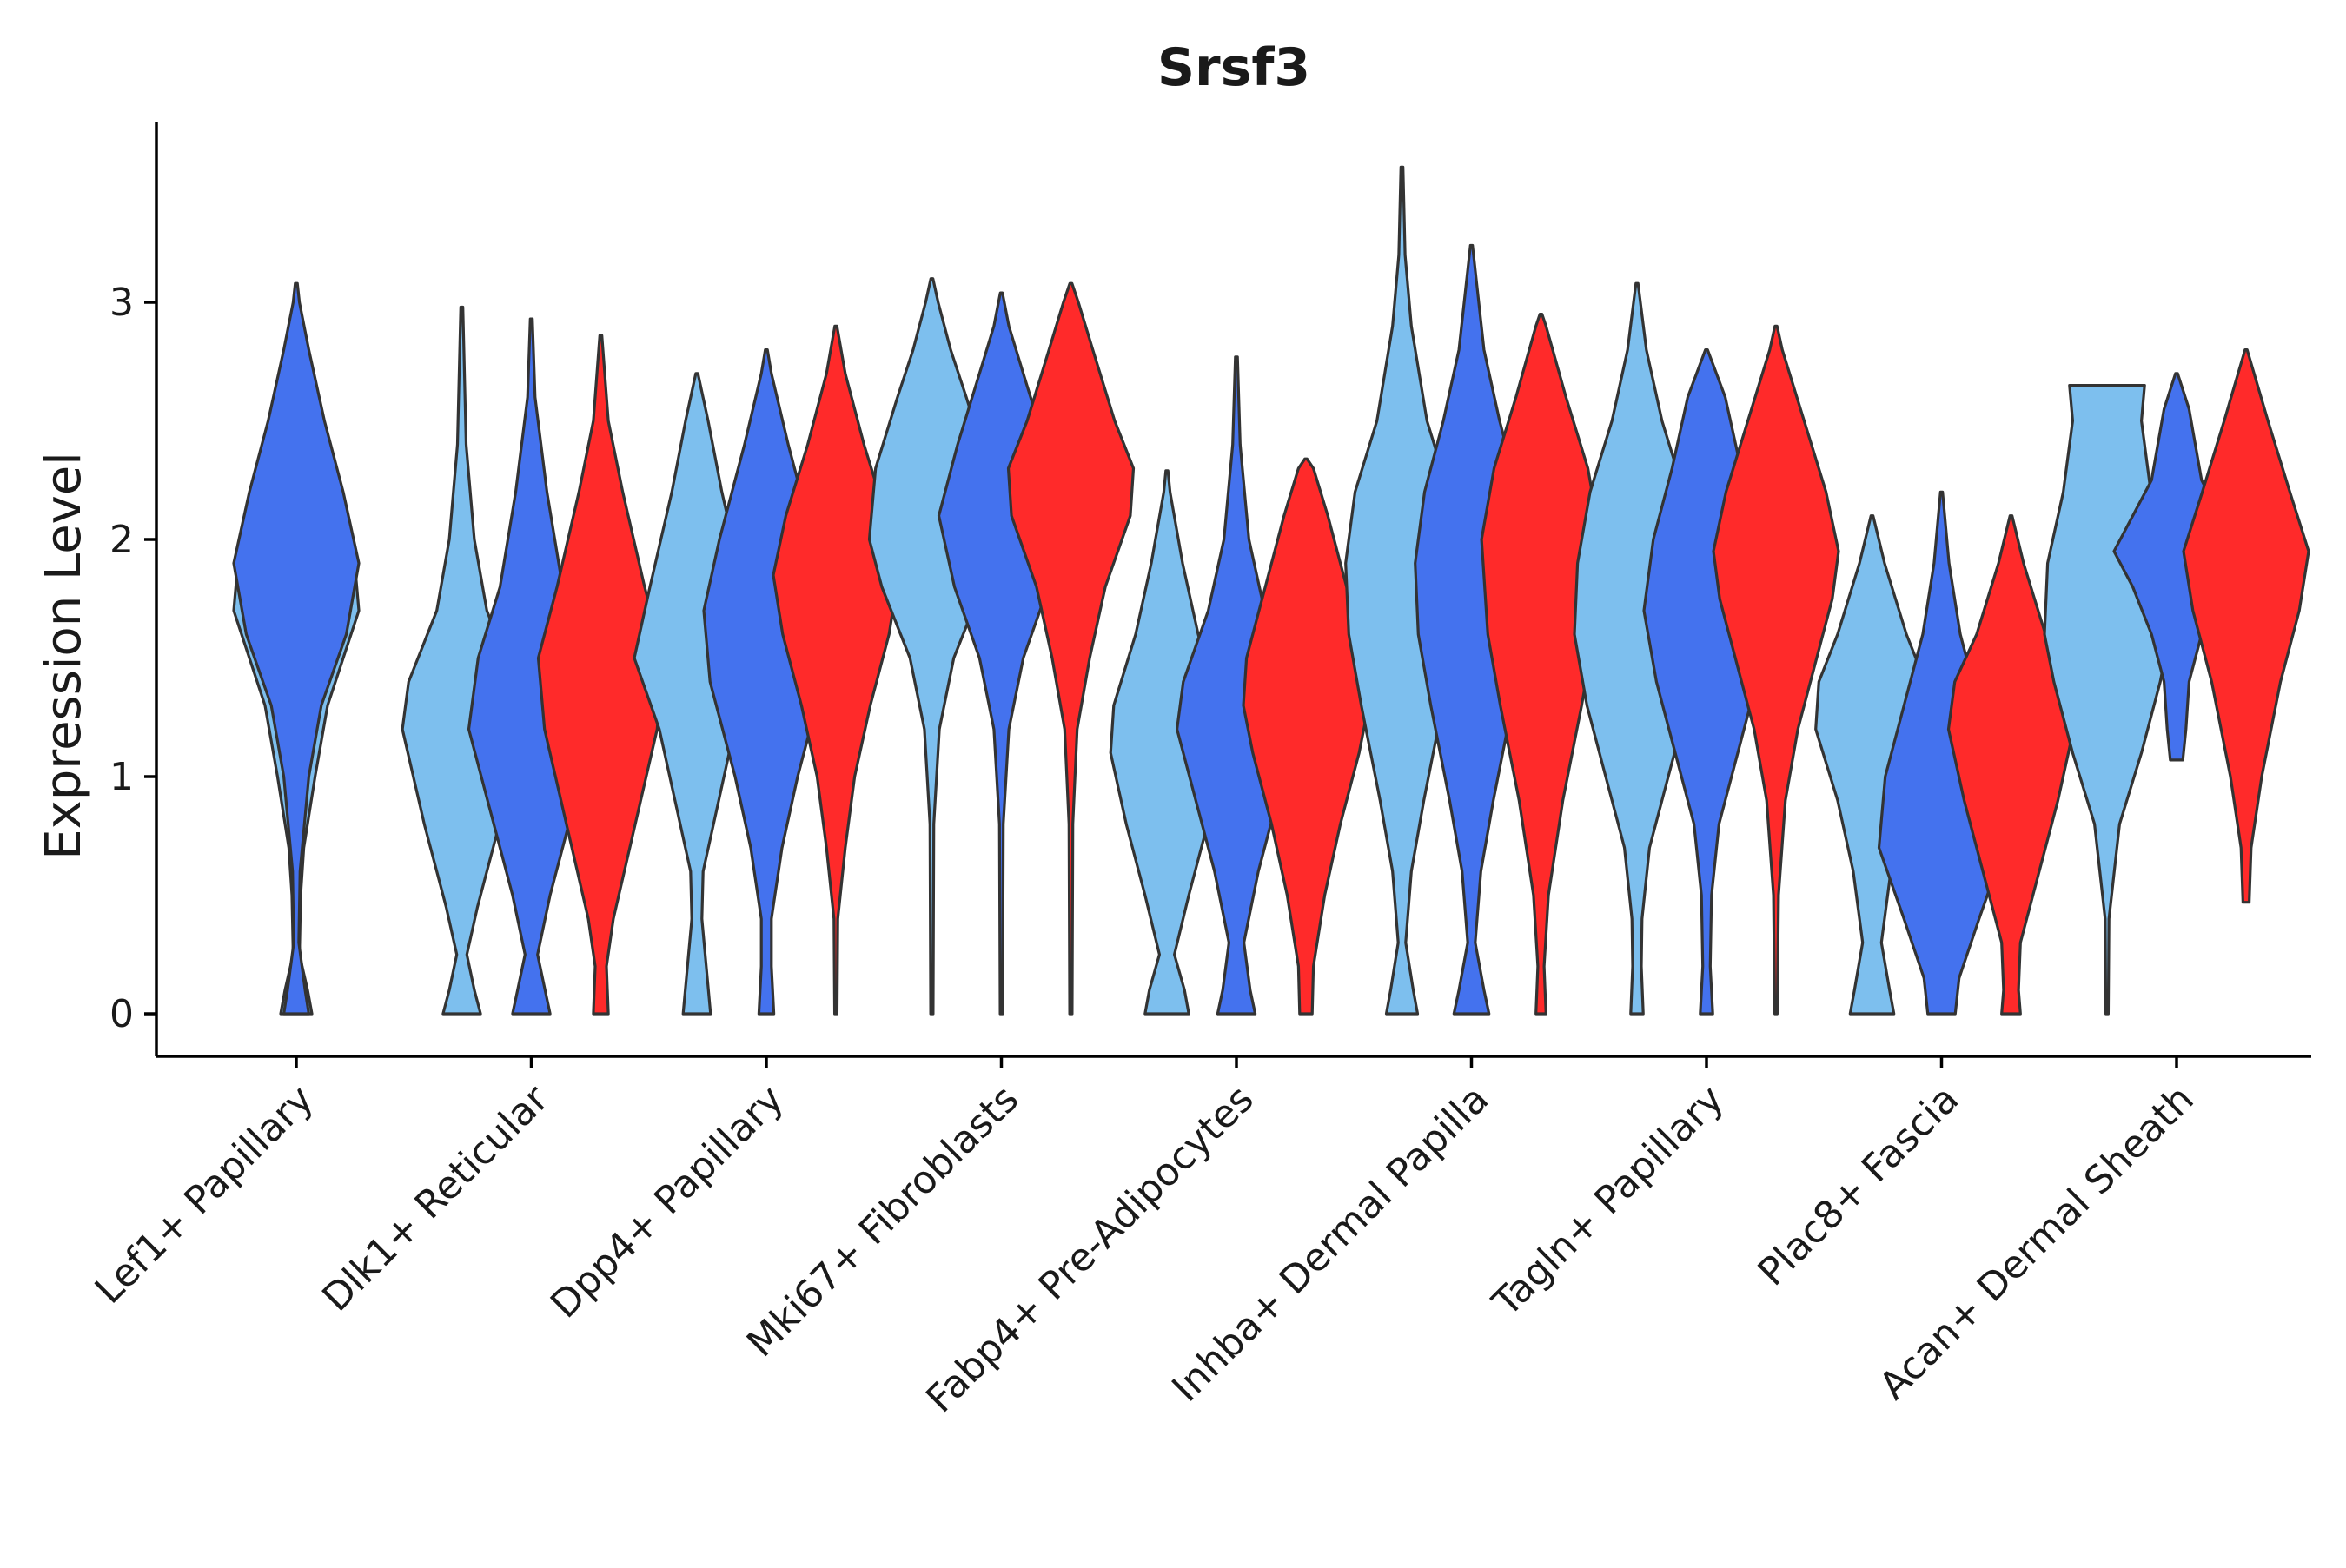 Image resolution: width=2346 pixels, height=1568 pixels. Describe the element at coordinates (436, 1198) in the screenshot. I see `x-tick-label: Dlk1+ Reticular` at that location.